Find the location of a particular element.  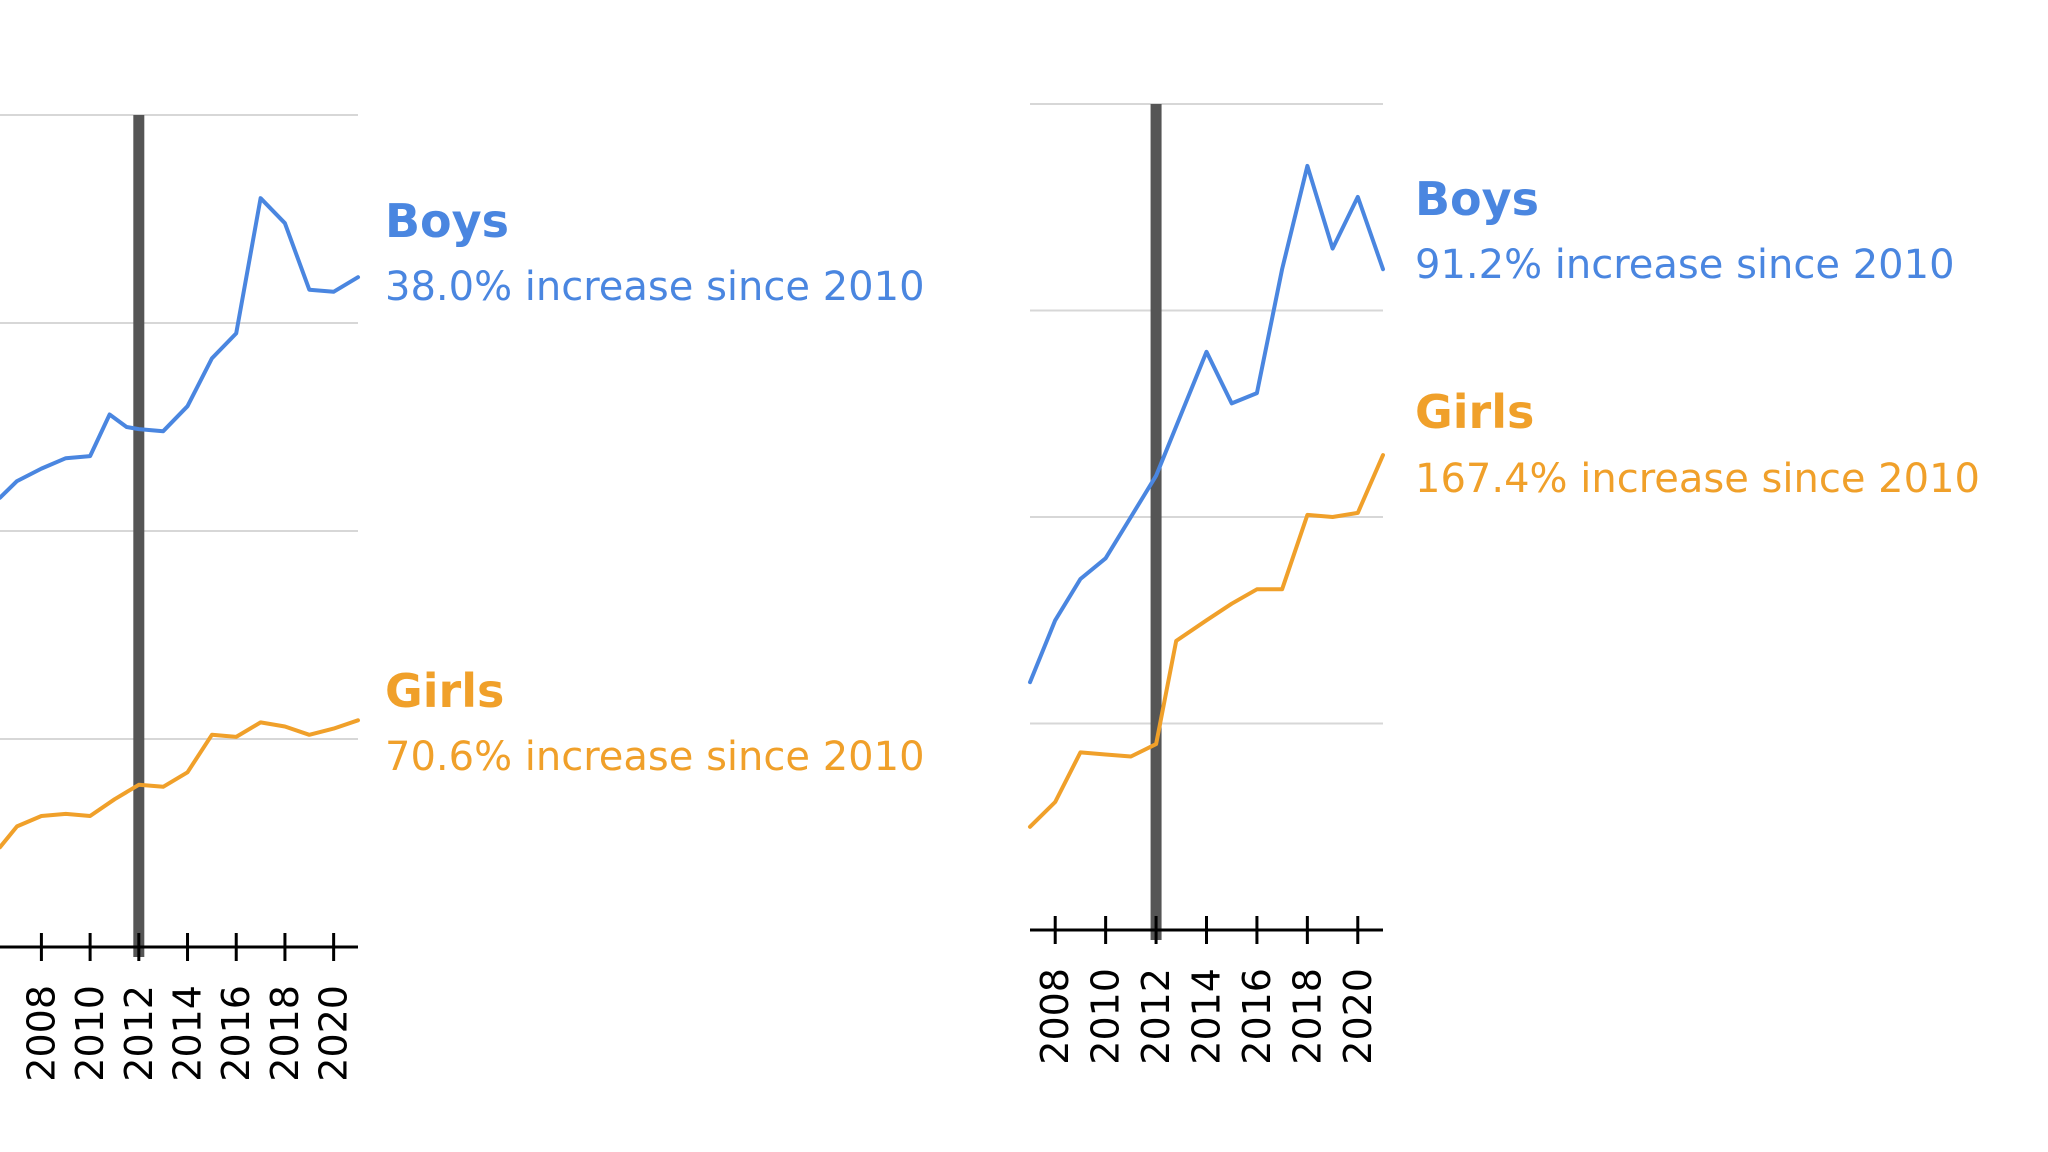

left-boys-label: Boys is located at coordinates (447, 221).